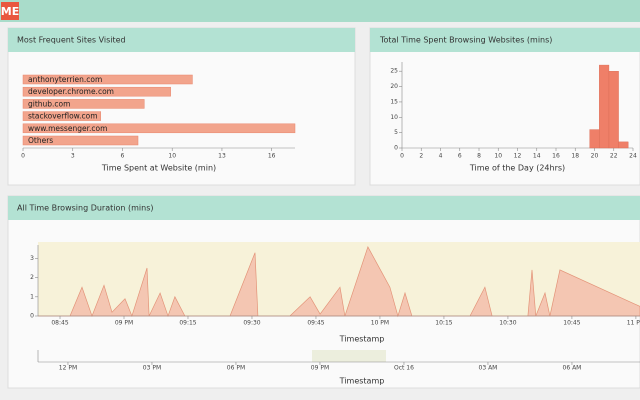  Describe the element at coordinates (394, 71) in the screenshot. I see `y-tick-label: 25` at that location.